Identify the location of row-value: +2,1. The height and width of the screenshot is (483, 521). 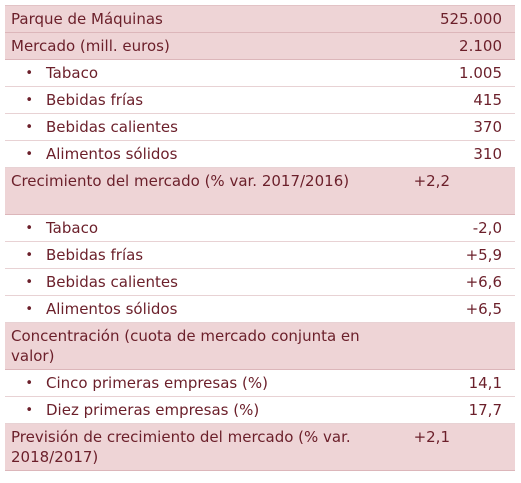
(431, 437).